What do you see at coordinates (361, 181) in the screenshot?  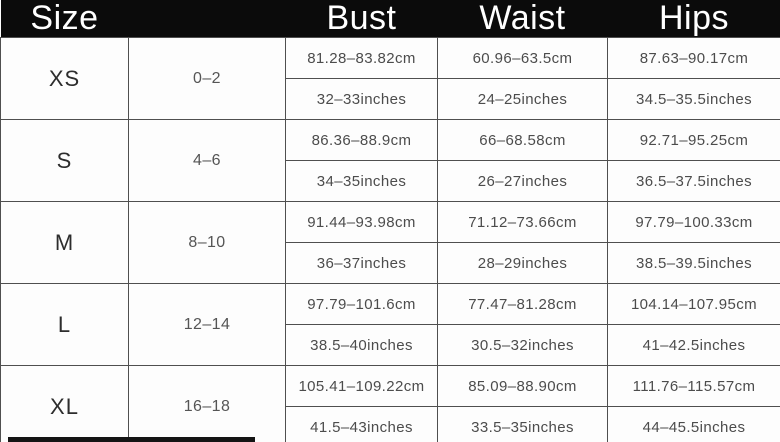 I see `bust-inches-value: 34–35inches` at bounding box center [361, 181].